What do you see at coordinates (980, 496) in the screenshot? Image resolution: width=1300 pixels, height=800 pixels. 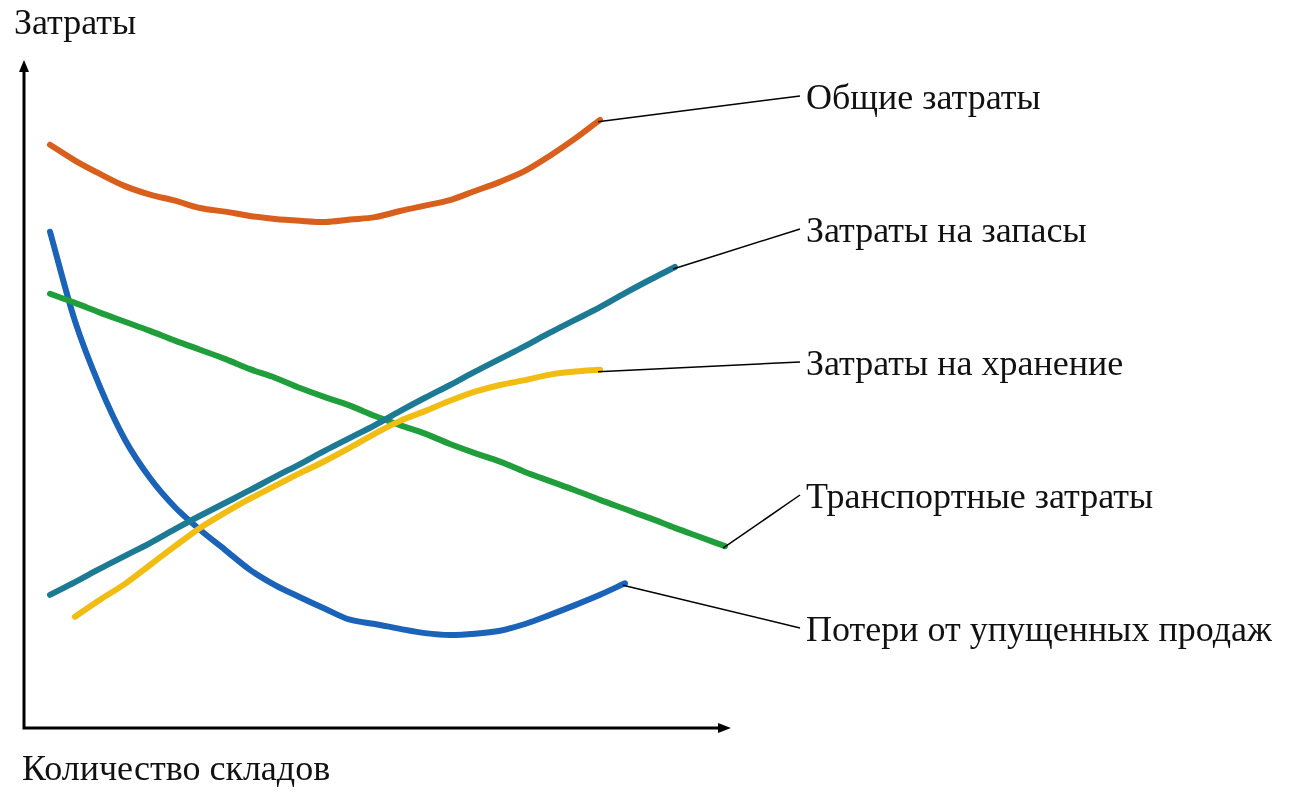 I see `text: Транспортные затраты` at bounding box center [980, 496].